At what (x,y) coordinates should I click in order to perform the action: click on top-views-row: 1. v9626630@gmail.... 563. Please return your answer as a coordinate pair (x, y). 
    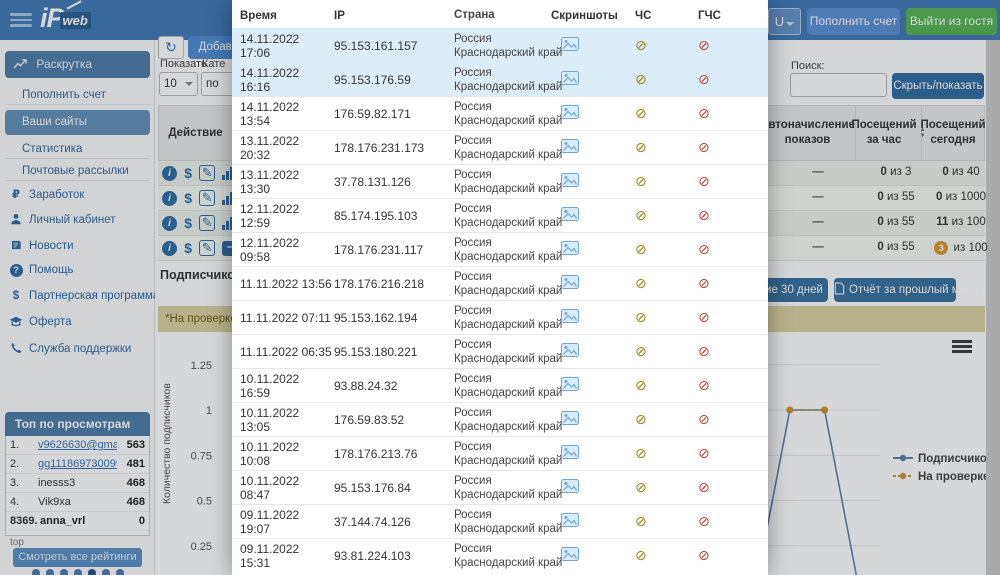
    Looking at the image, I should click on (77, 445).